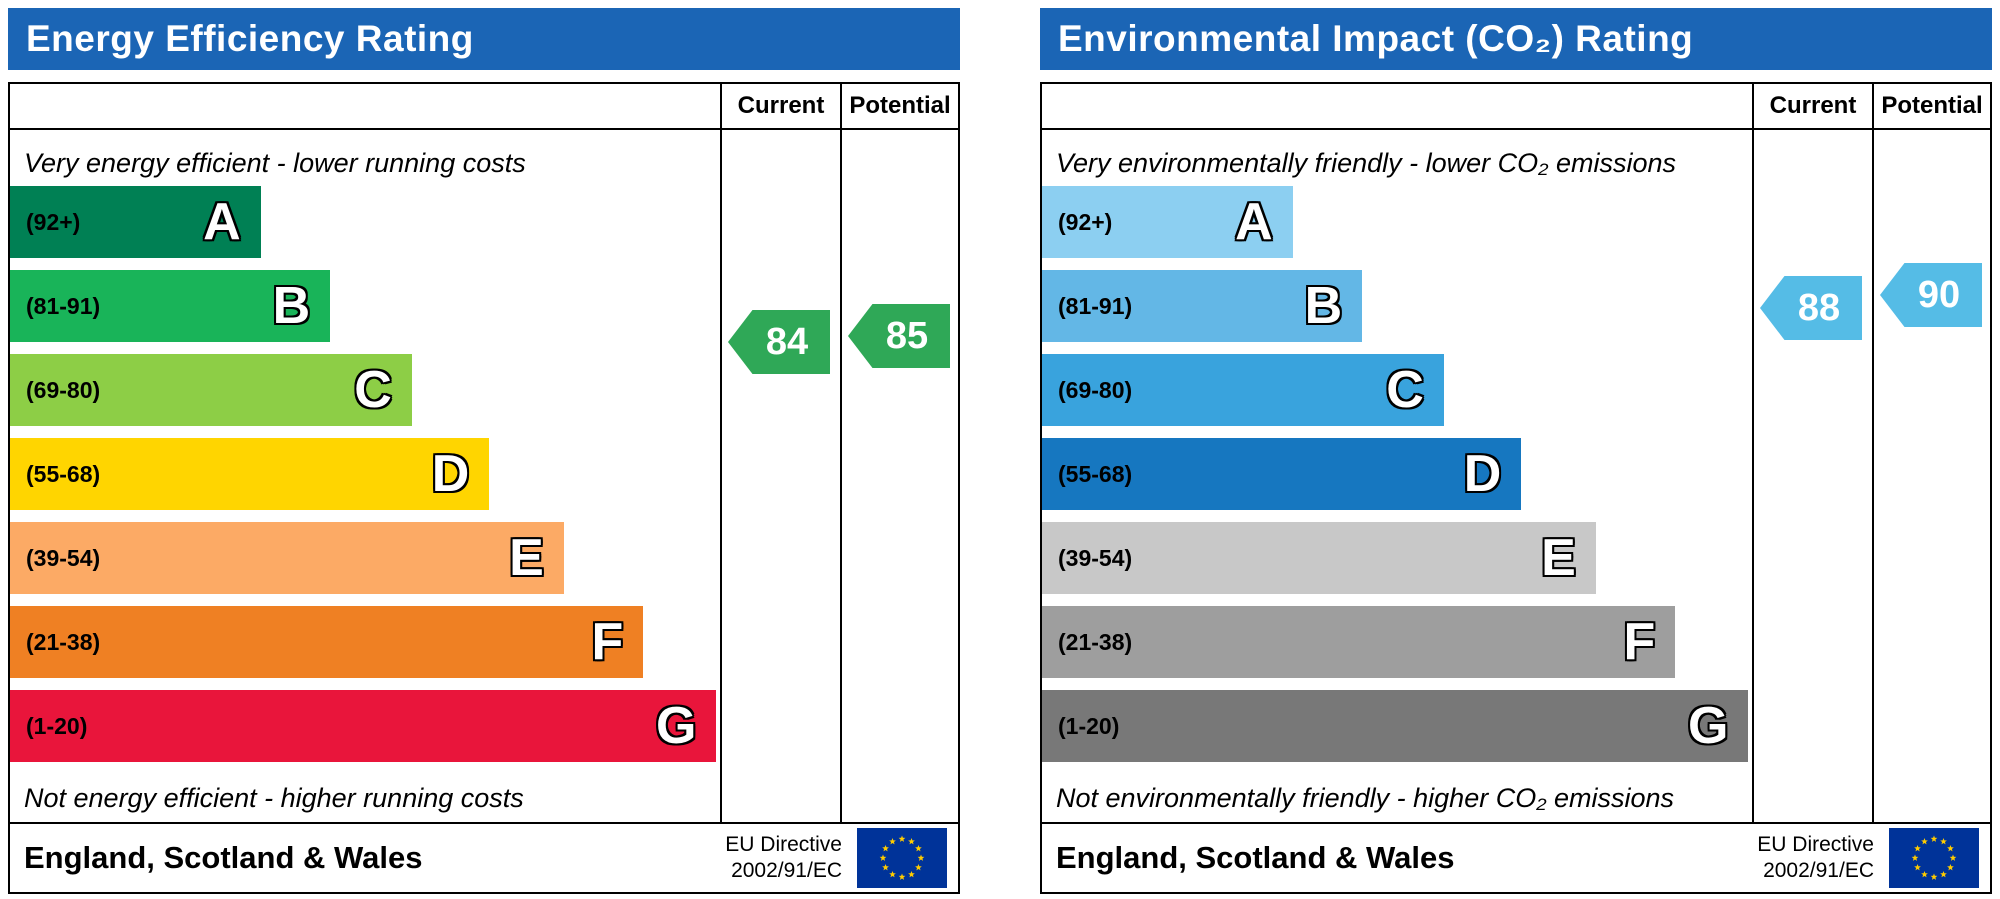 This screenshot has width=2000, height=899. Describe the element at coordinates (250, 38) in the screenshot. I see `chart-title: Energy Efficiency Rating` at that location.